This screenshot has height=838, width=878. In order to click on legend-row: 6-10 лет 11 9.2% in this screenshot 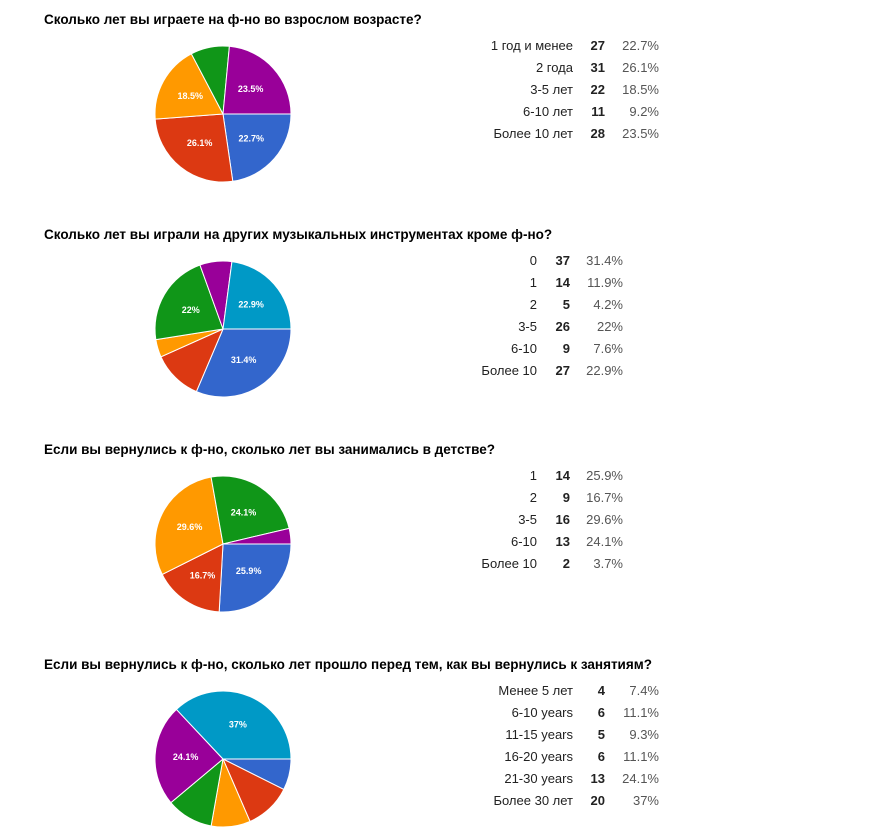, I will do `click(554, 112)`.